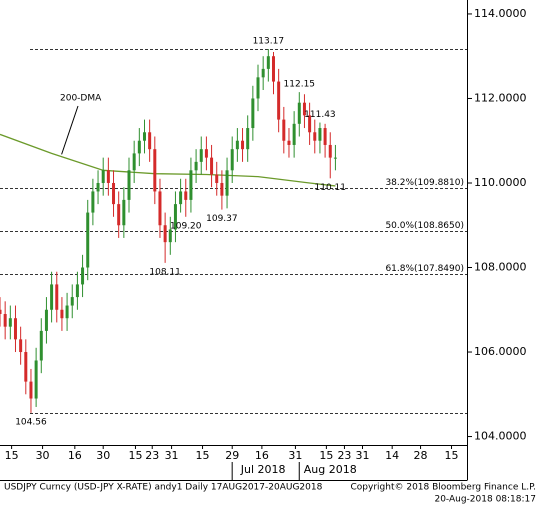 The height and width of the screenshot is (506, 542). What do you see at coordinates (330, 469) in the screenshot?
I see `month-label: Aug 2018` at bounding box center [330, 469].